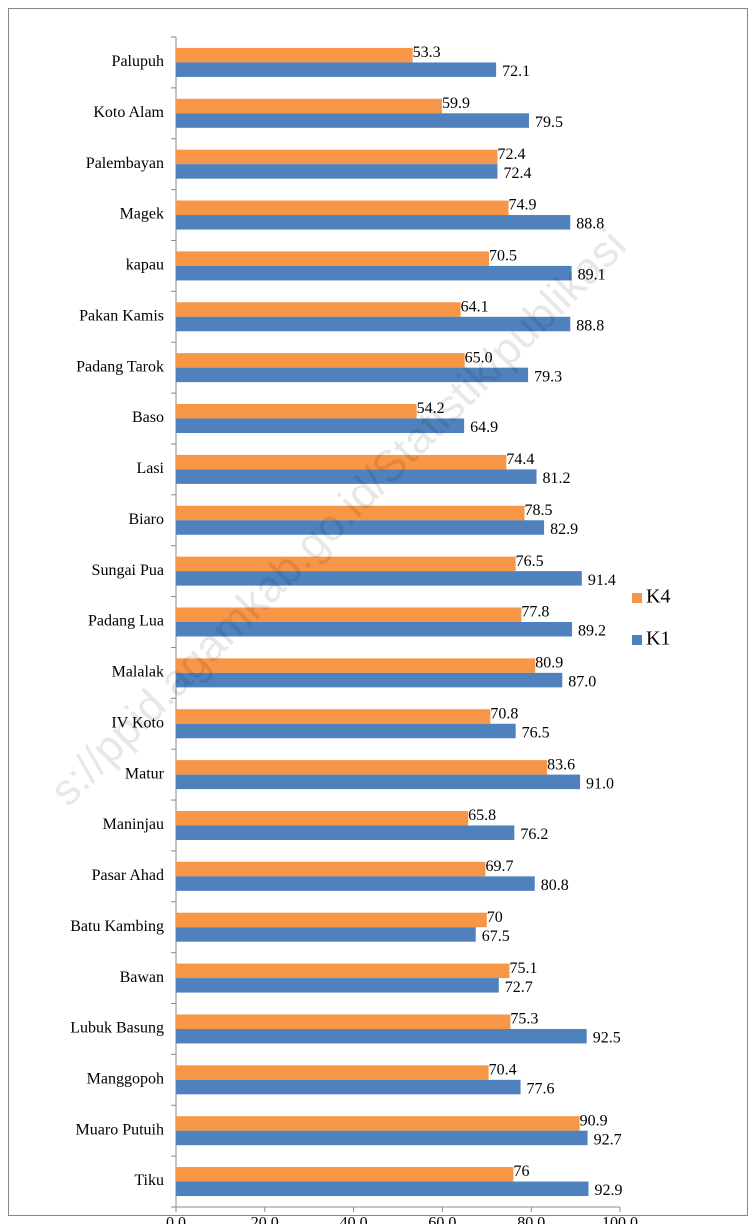 The width and height of the screenshot is (755, 1224). What do you see at coordinates (519, 987) in the screenshot?
I see `data-label: 72.7` at bounding box center [519, 987].